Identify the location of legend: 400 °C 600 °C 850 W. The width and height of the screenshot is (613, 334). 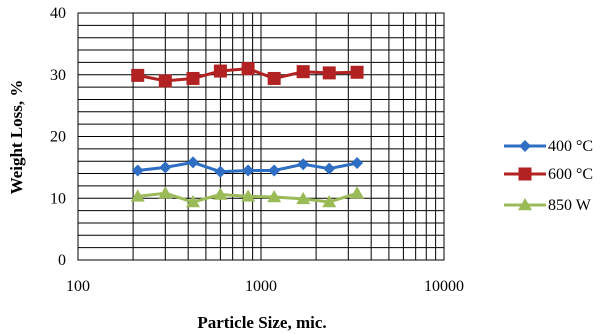
(548, 176).